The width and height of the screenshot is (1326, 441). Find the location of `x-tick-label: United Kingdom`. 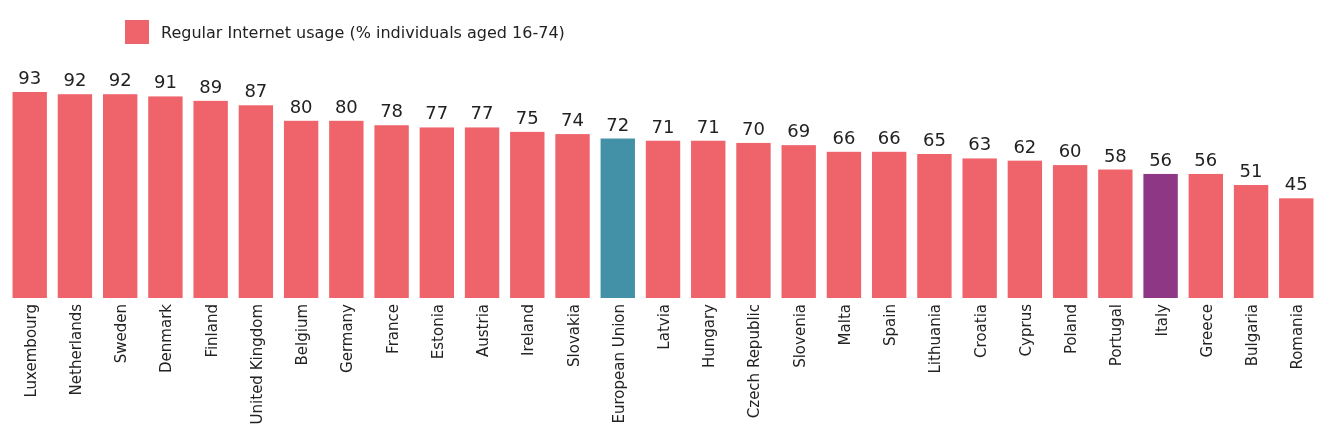

x-tick-label: United Kingdom is located at coordinates (256, 364).